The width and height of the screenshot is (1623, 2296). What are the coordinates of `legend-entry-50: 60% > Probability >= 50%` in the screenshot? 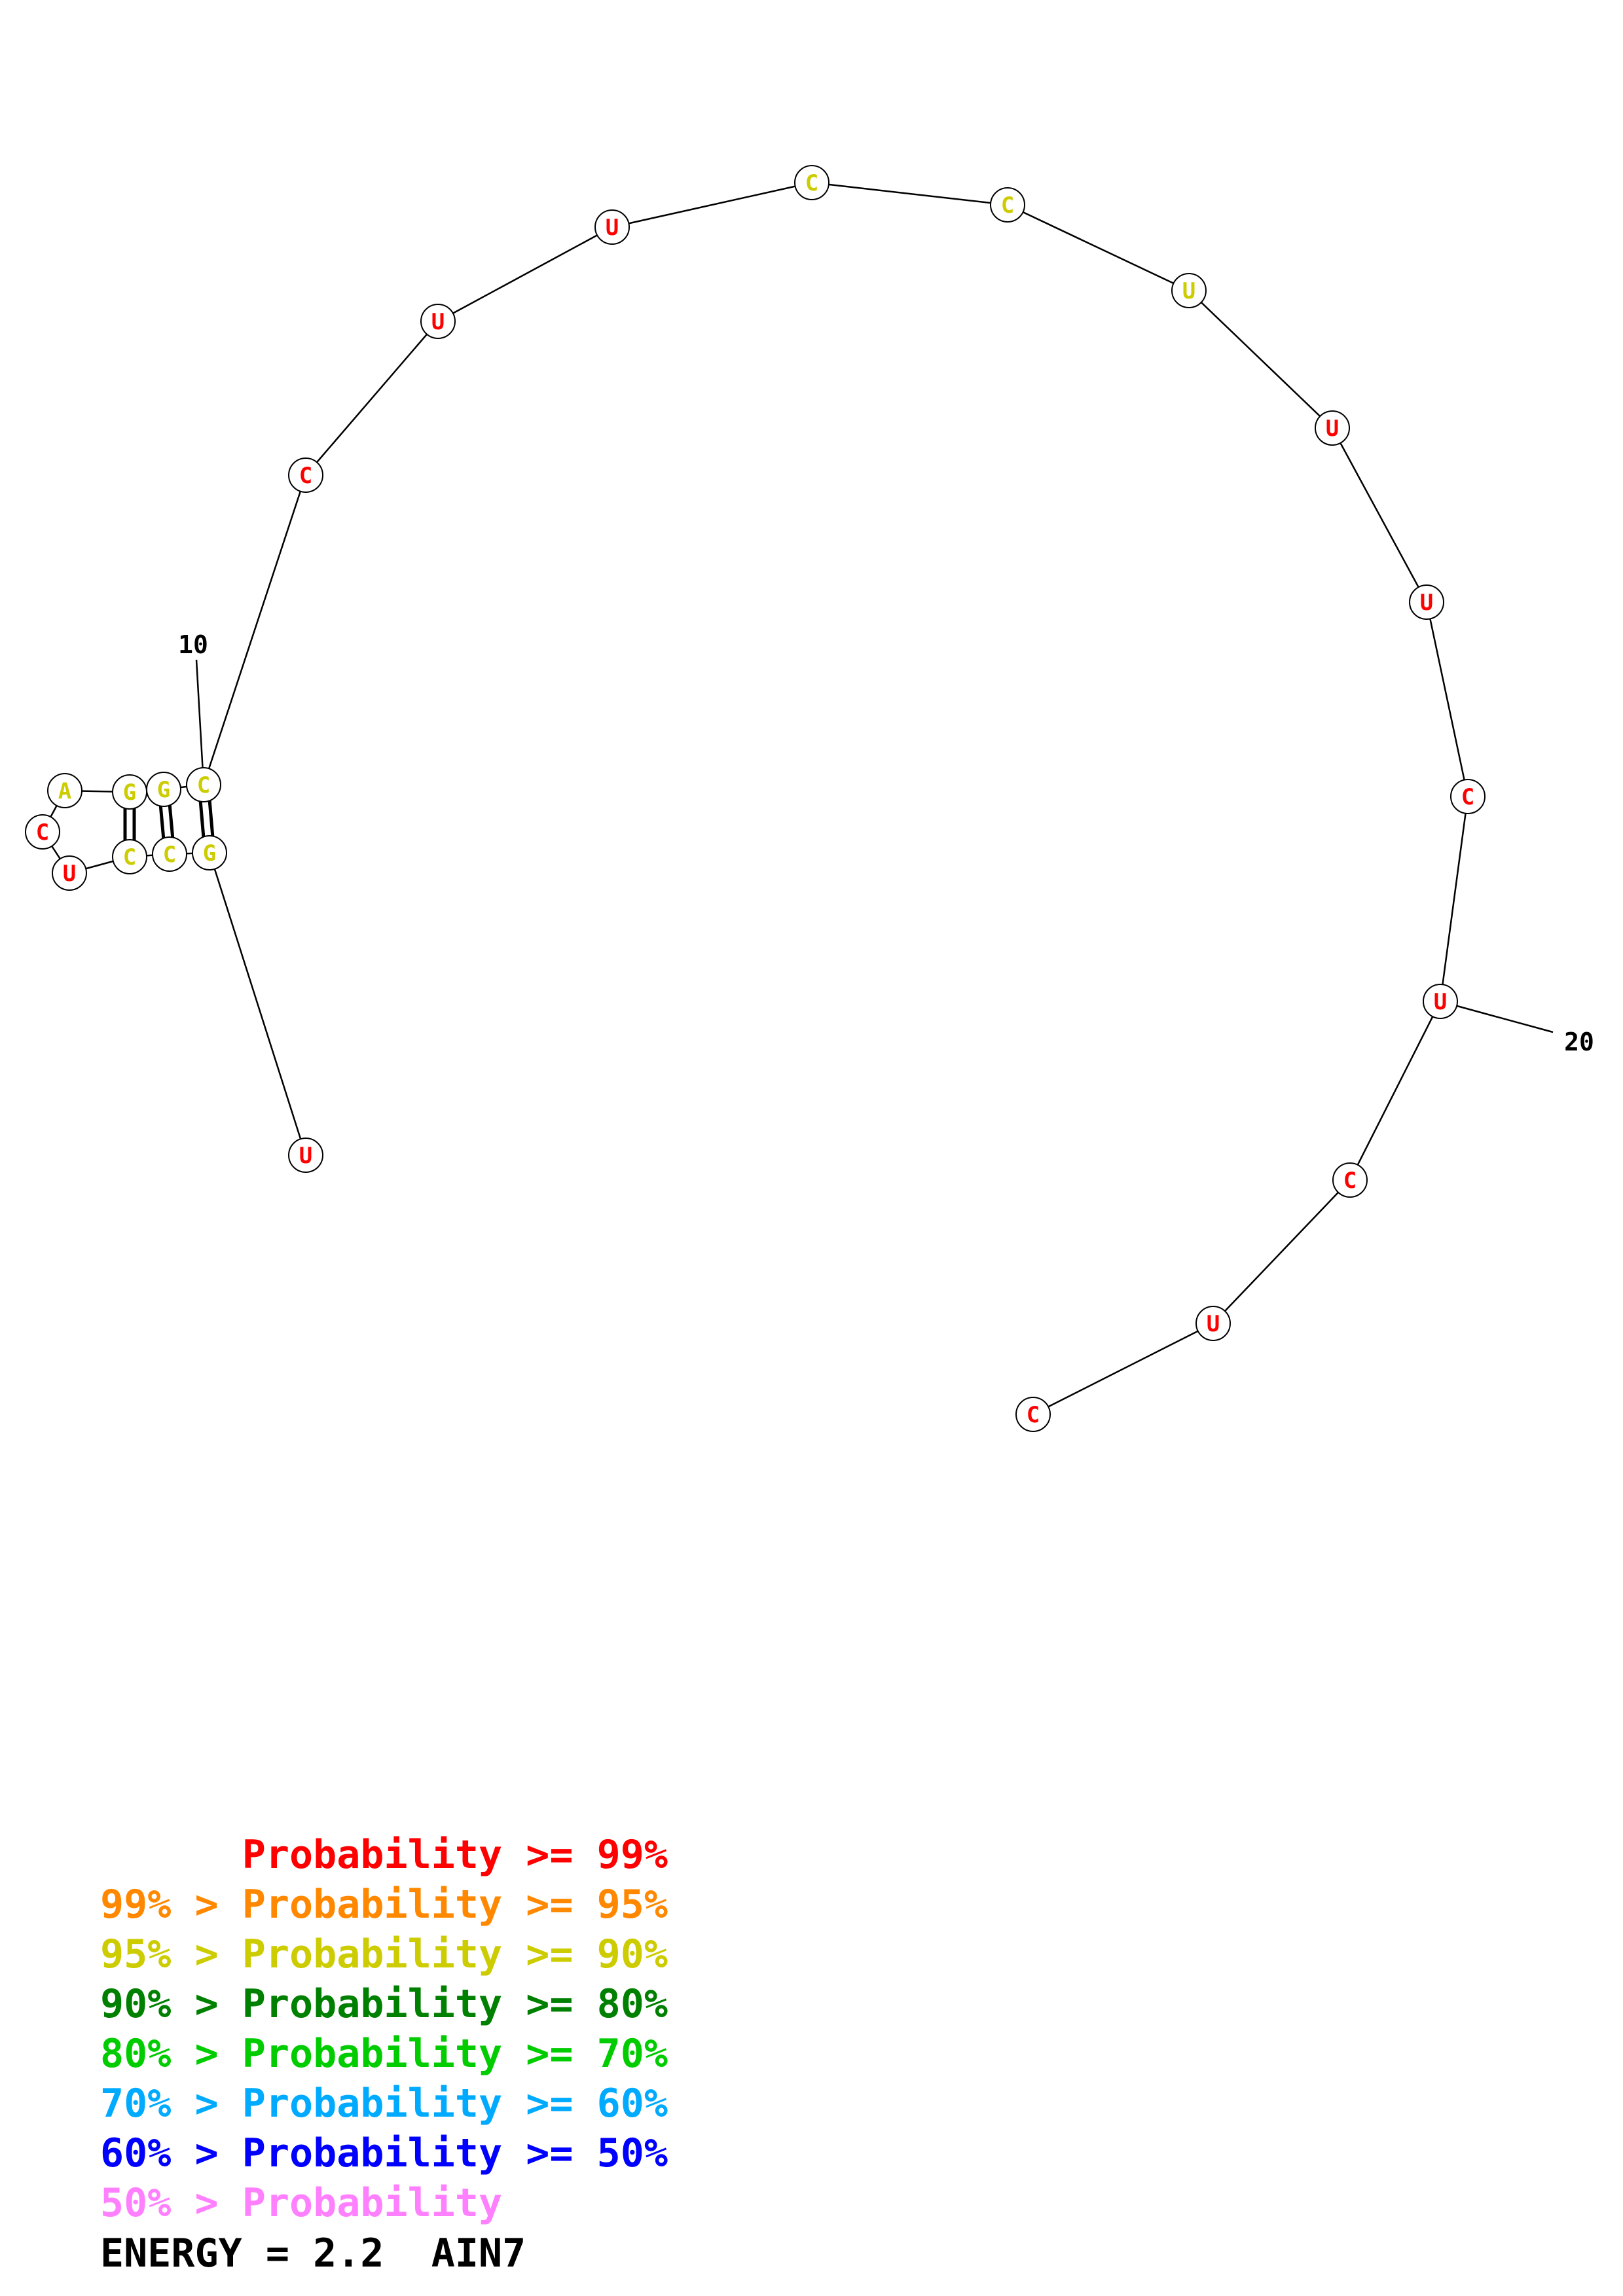 It's located at (384, 2153).